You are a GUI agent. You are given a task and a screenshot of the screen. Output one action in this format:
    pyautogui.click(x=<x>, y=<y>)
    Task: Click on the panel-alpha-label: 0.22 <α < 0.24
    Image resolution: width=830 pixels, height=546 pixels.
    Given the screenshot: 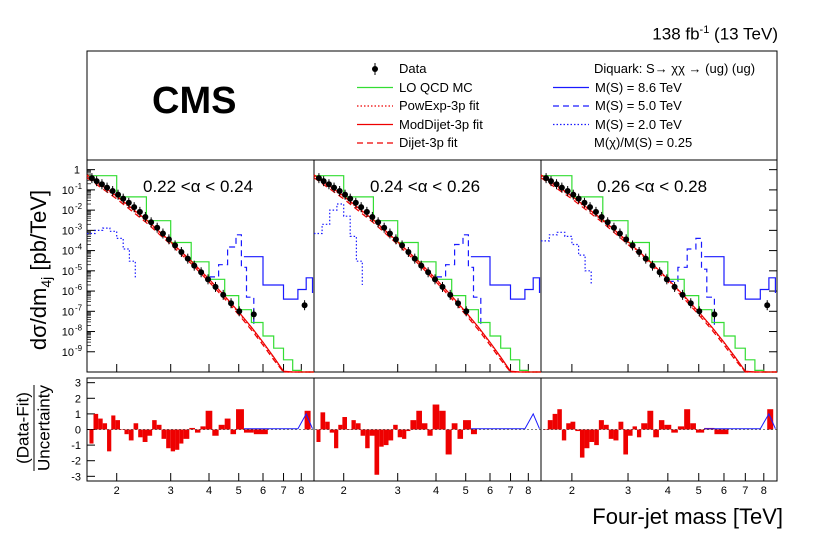 What is the action you would take?
    pyautogui.click(x=198, y=186)
    